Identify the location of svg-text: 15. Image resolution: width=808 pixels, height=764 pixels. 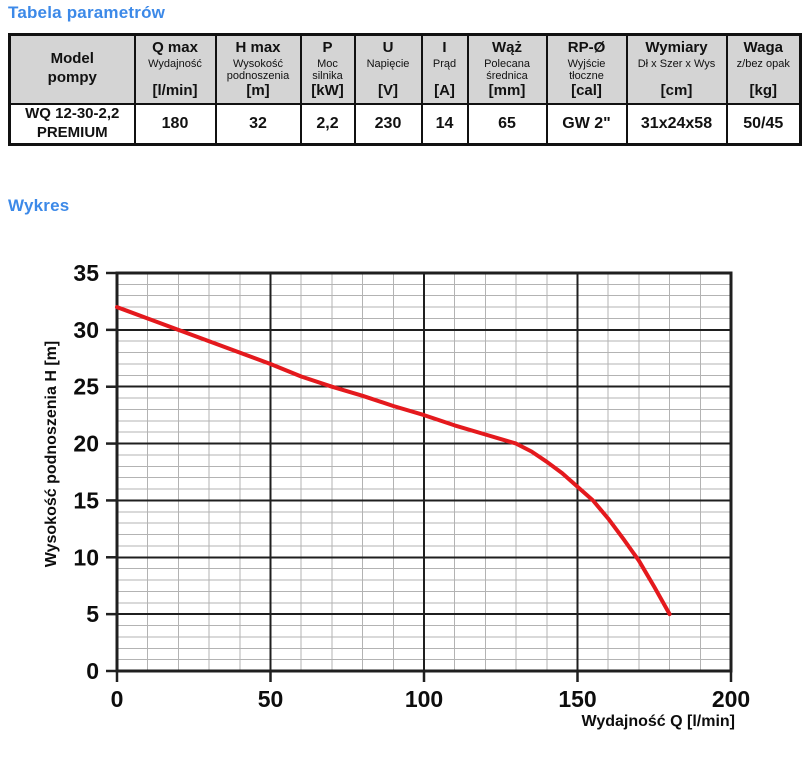
(86, 500).